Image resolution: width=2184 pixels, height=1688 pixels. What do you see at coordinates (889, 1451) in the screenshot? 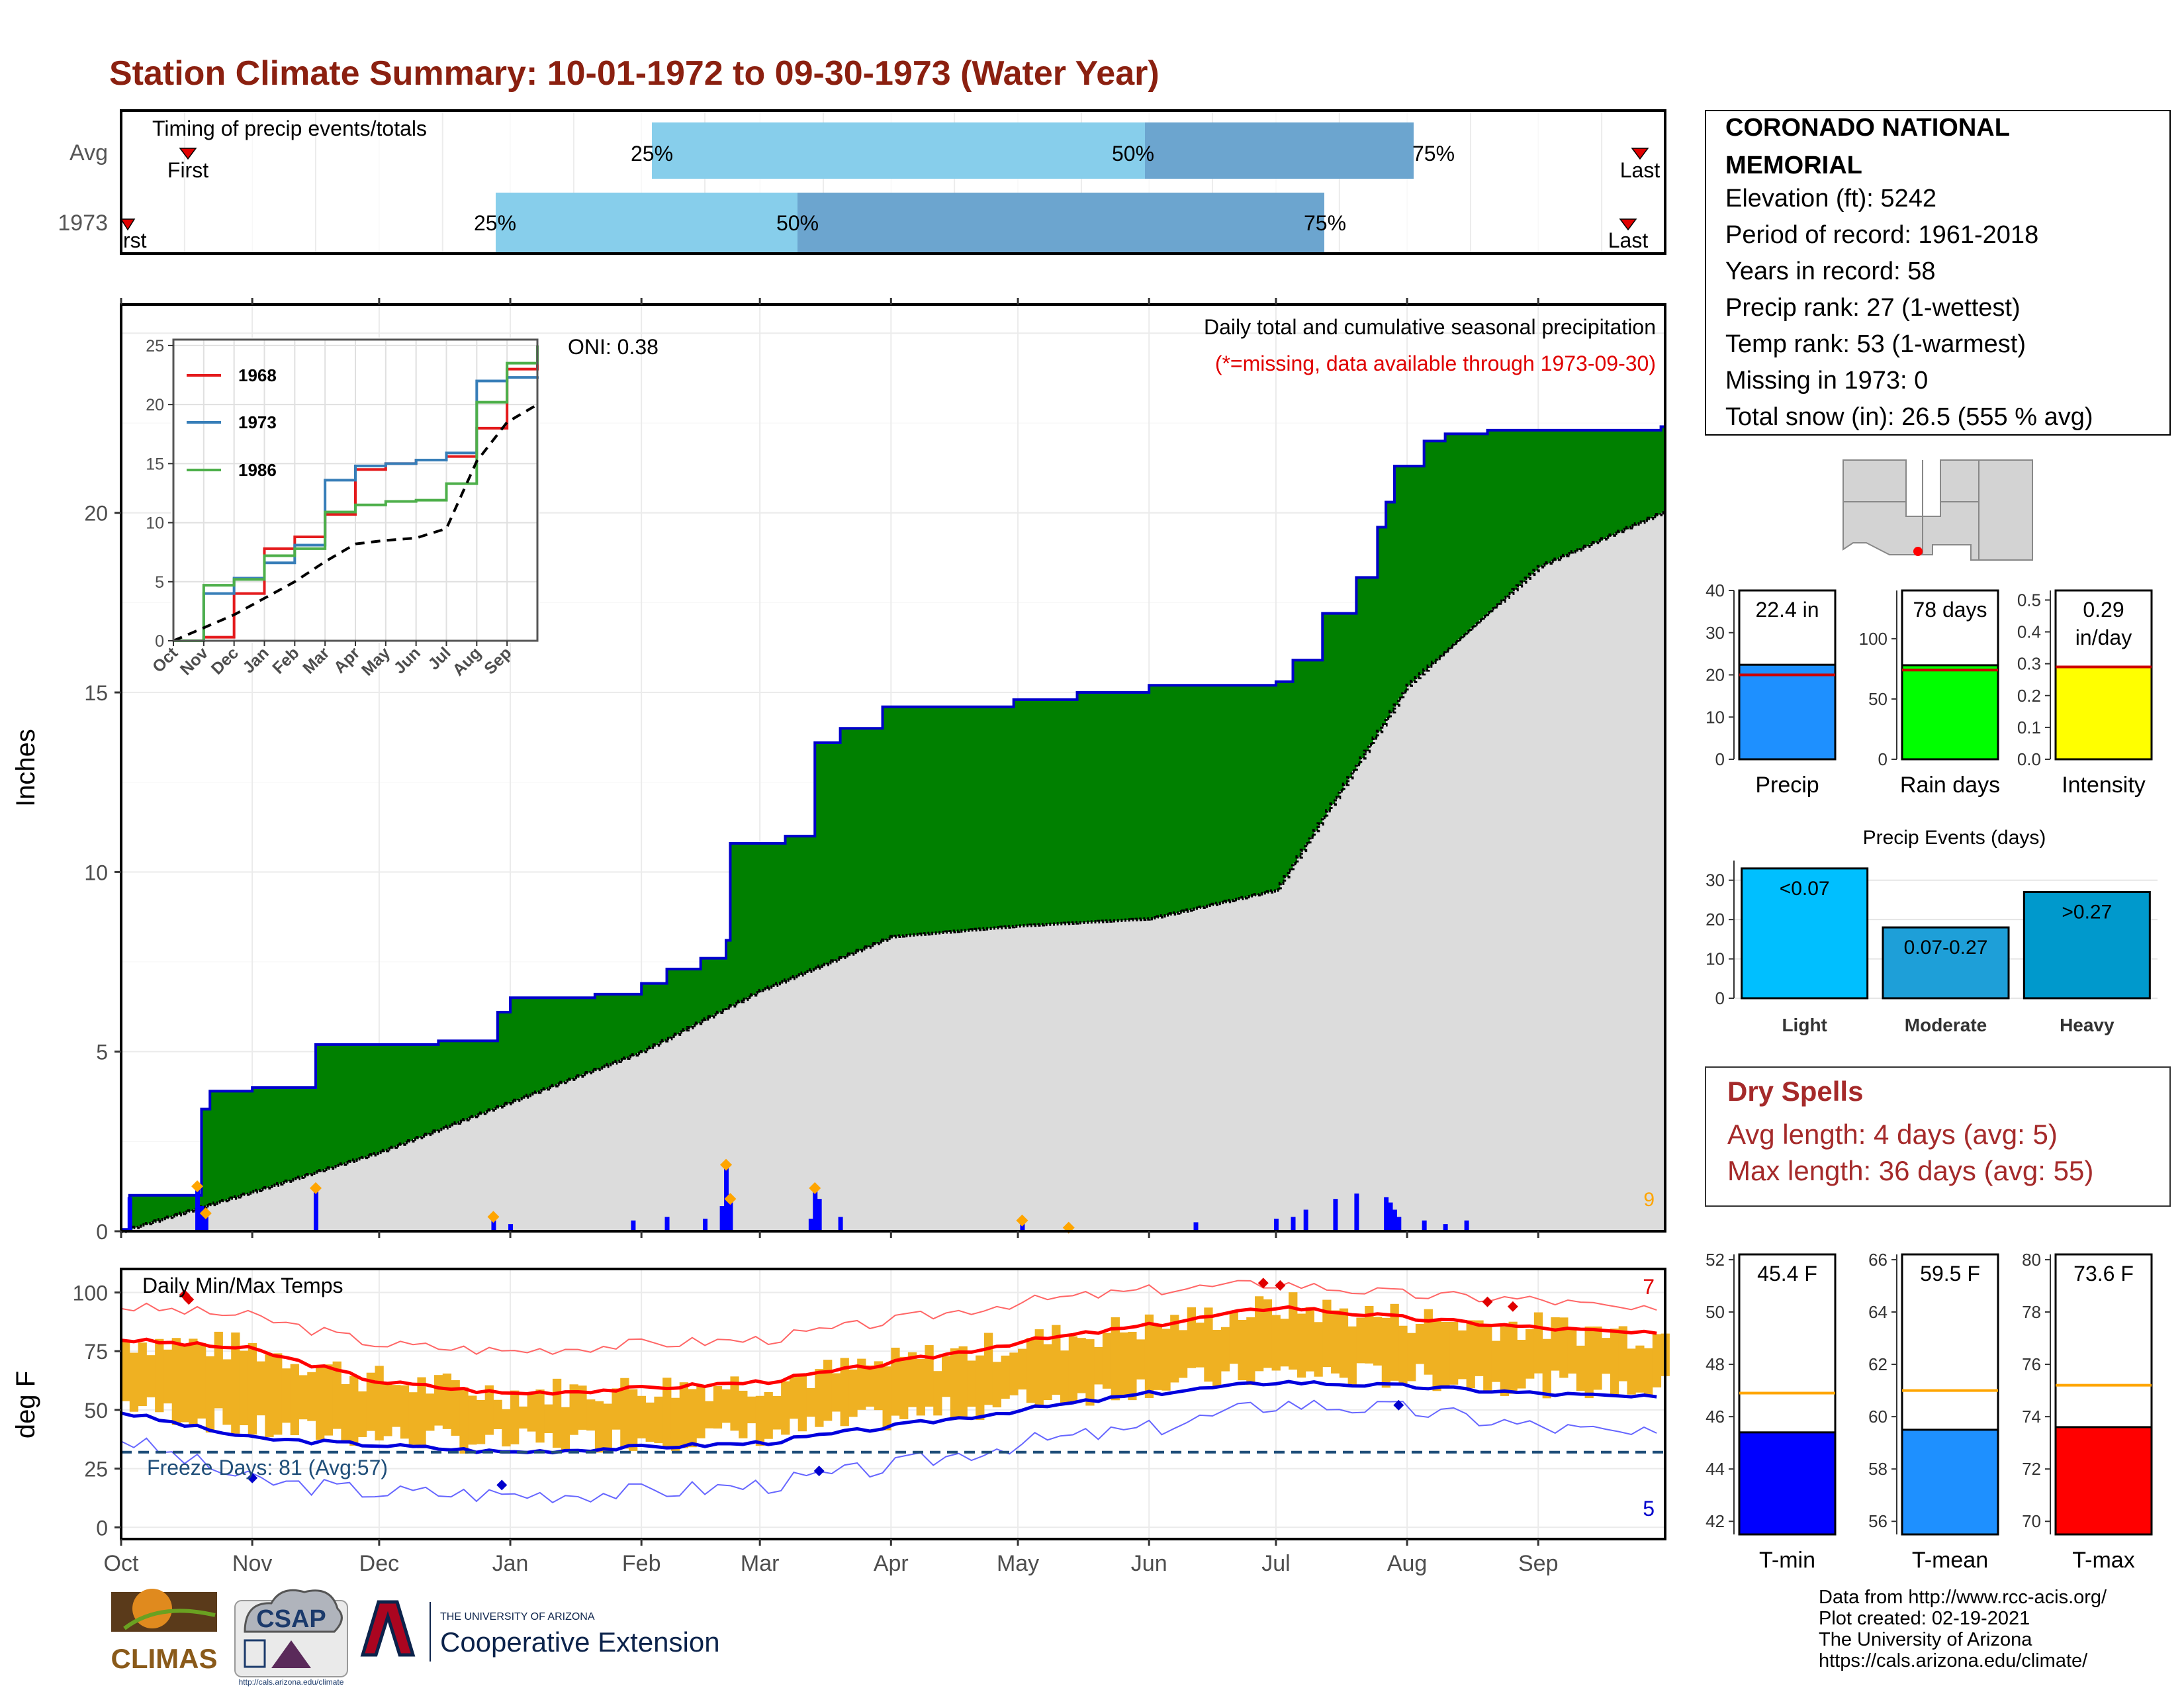
I see `record-min-line` at bounding box center [889, 1451].